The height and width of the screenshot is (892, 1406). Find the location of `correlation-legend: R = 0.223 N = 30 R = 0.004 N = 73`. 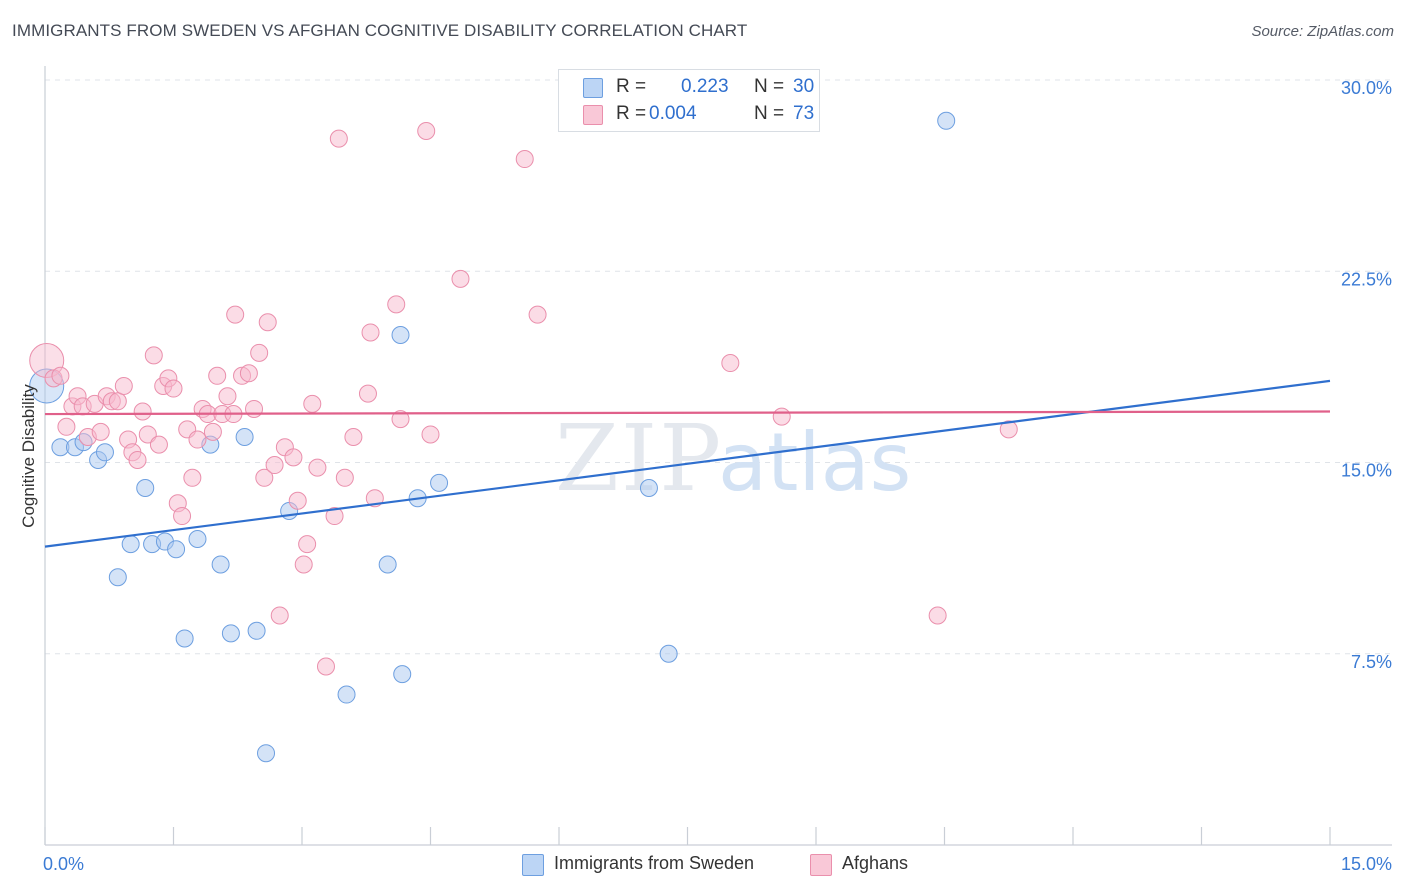

correlation-legend: R = 0.223 N = 30 R = 0.004 N = 73 is located at coordinates (689, 100).